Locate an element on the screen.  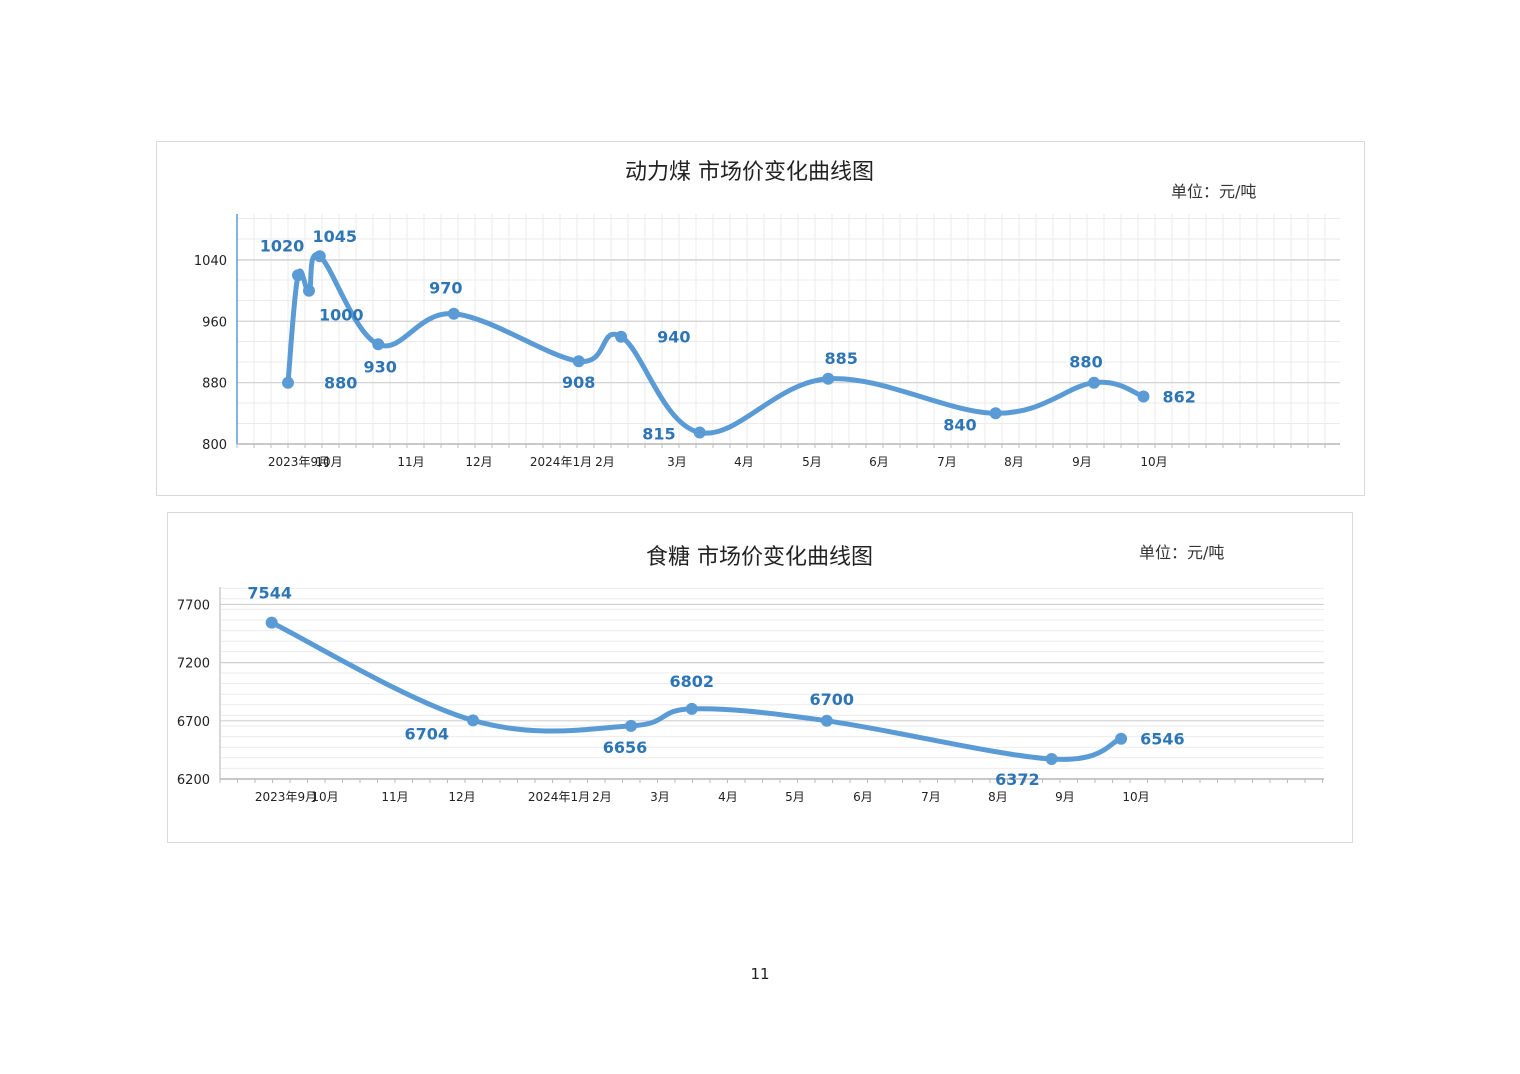
chart-title: 动力煤 市场价变化曲线图 is located at coordinates (749, 172).